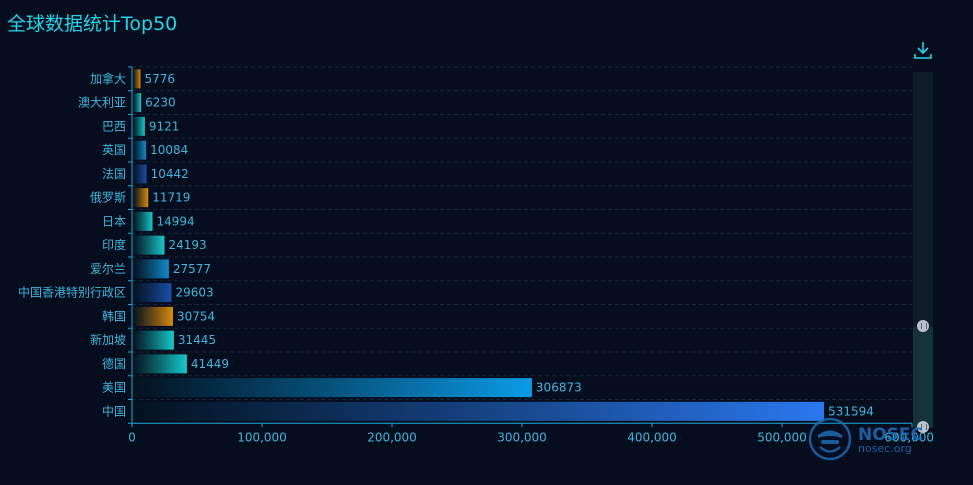 This screenshot has width=973, height=485. What do you see at coordinates (194, 293) in the screenshot?
I see `bar-value-label: 29603` at bounding box center [194, 293].